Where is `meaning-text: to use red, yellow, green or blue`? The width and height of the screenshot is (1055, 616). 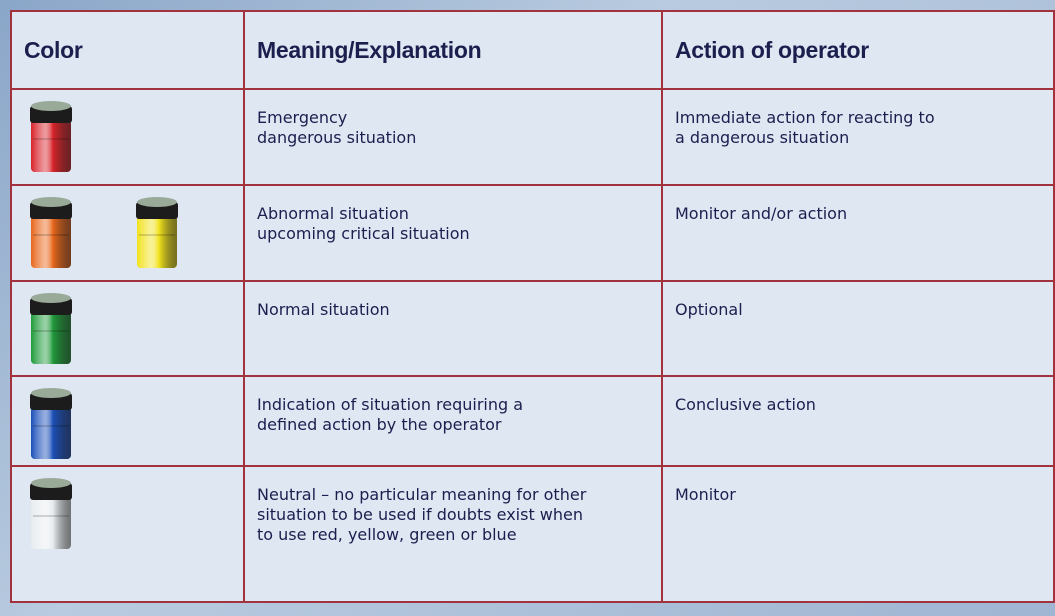 meaning-text: to use red, yellow, green or blue is located at coordinates (387, 534).